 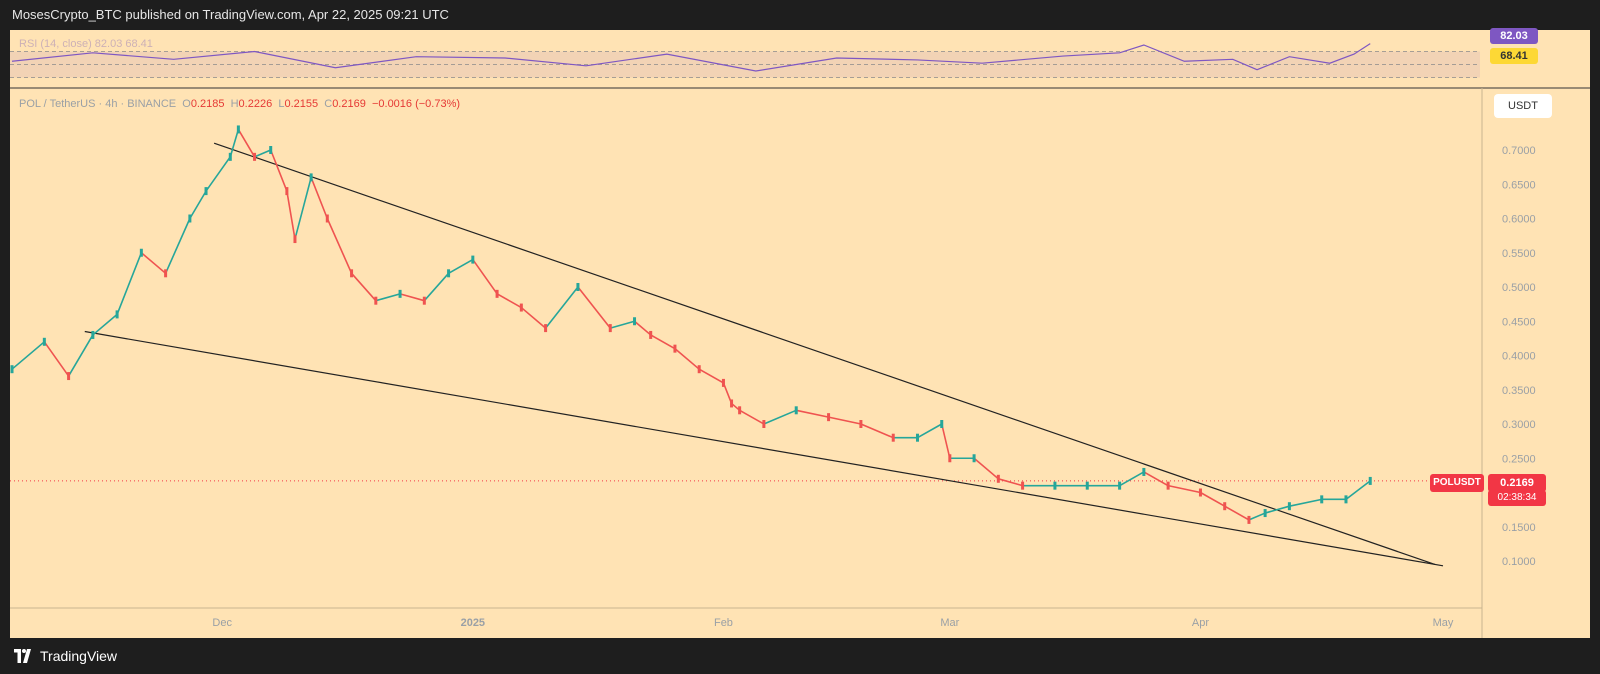 What do you see at coordinates (349, 104) in the screenshot?
I see `close-value: 0.2169` at bounding box center [349, 104].